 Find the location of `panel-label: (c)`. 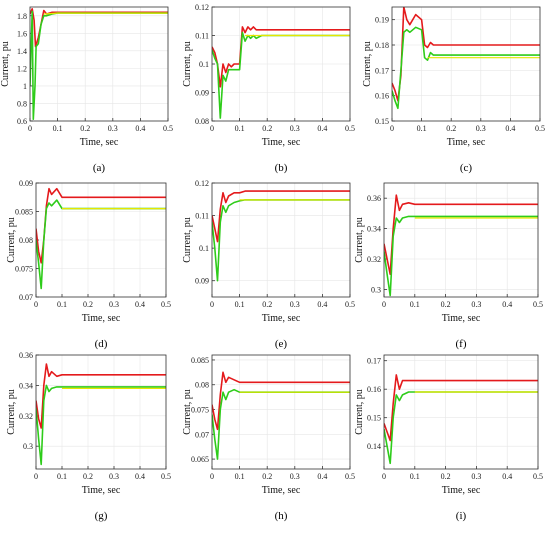

panel-label: (c) is located at coordinates (466, 168).